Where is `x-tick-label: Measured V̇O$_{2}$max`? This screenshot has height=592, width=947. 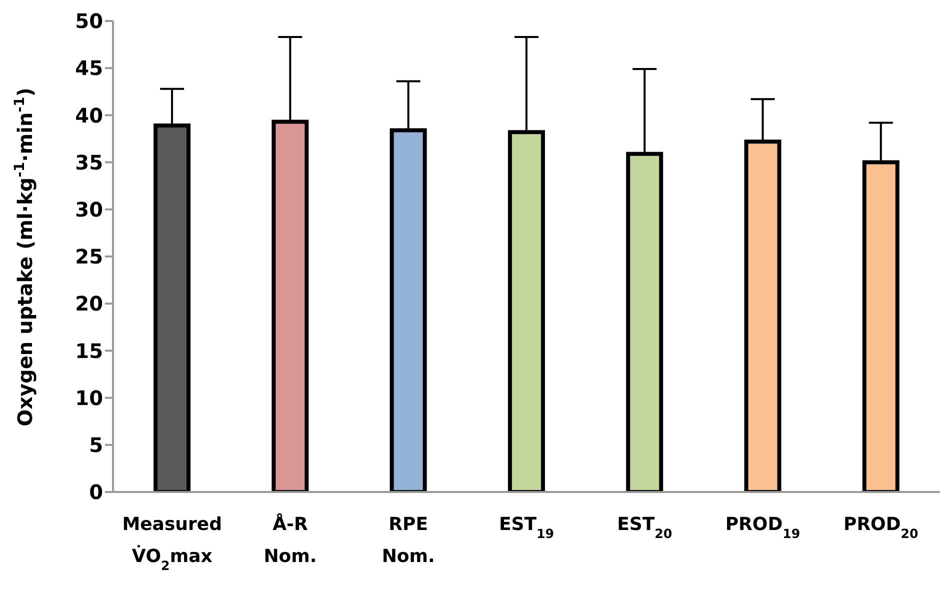
x-tick-label: Measured V̇O$_{2}$max is located at coordinates (172, 543).